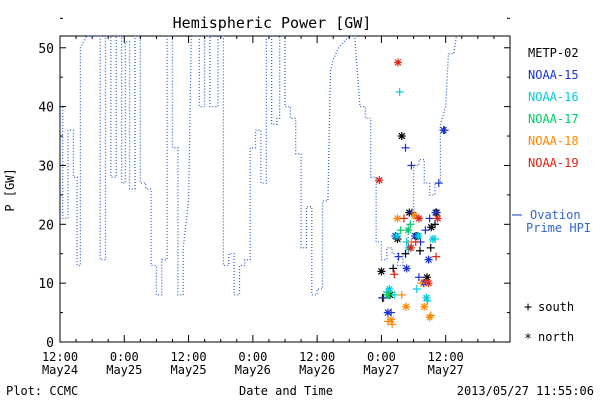  I want to click on ovation-legend: Ovation Prime HPI, so click(551, 221).